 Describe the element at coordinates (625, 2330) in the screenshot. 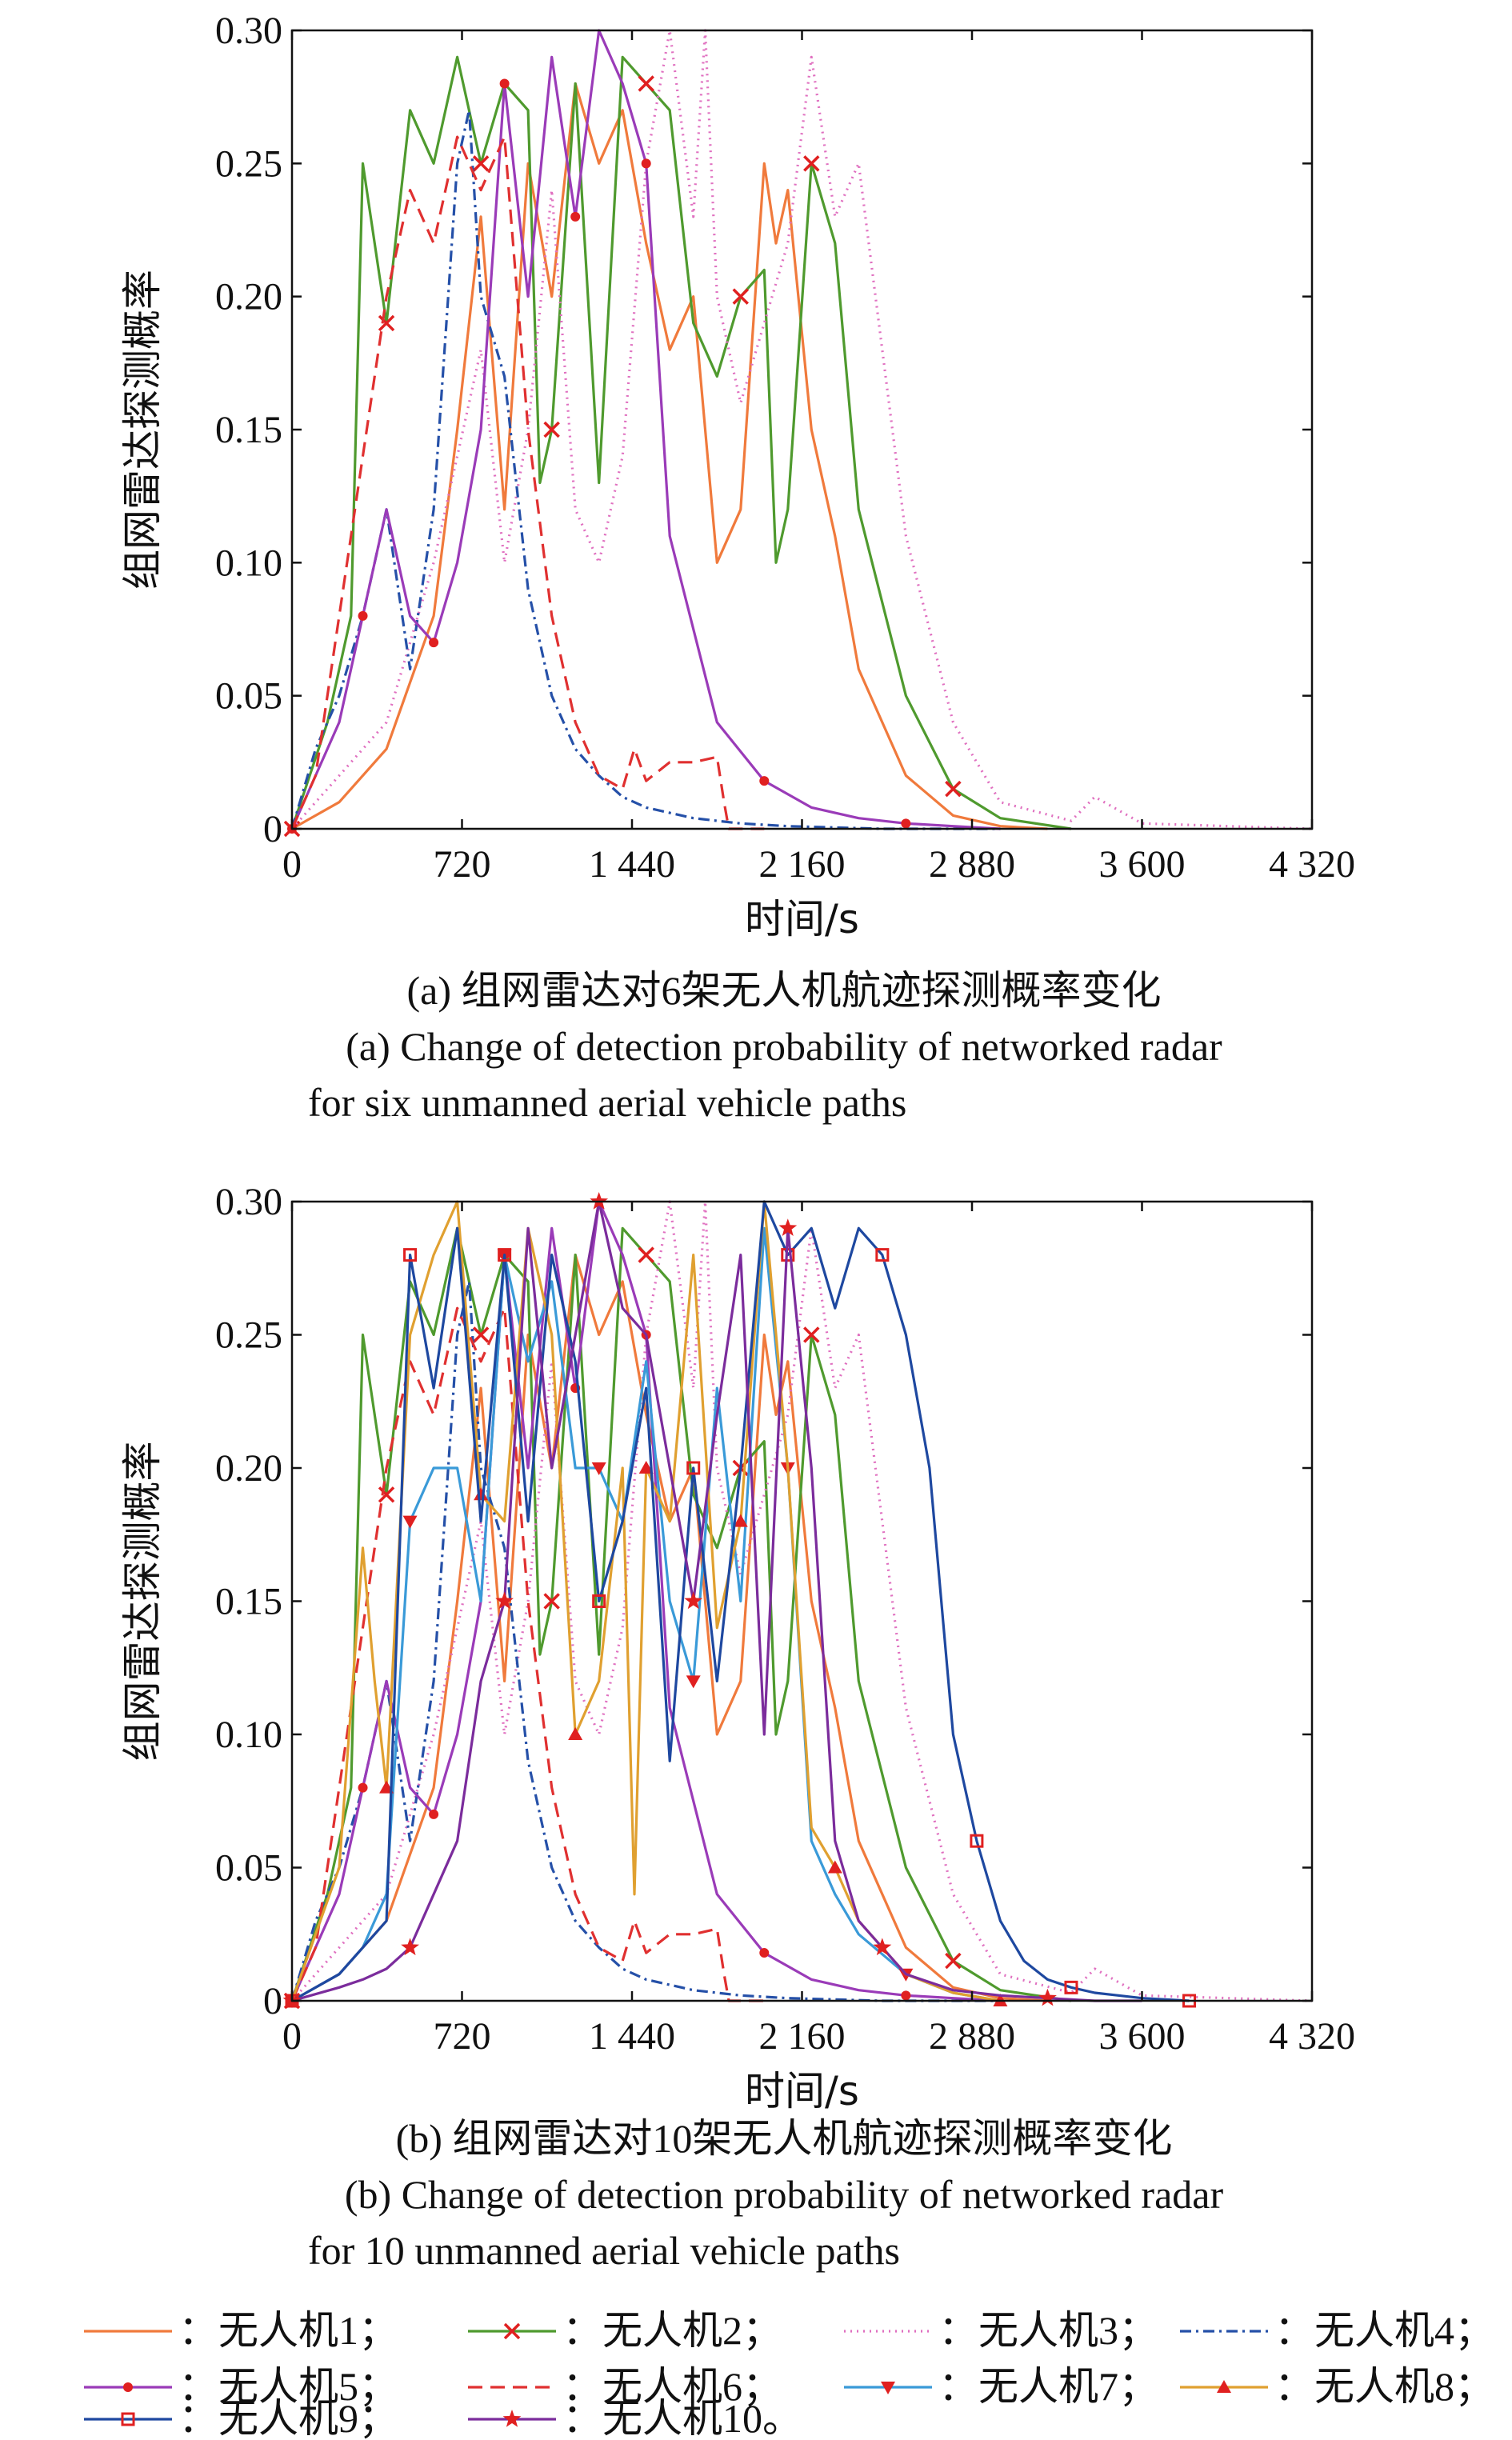

I see `legend-item-uav2: ：无人机2；` at that location.